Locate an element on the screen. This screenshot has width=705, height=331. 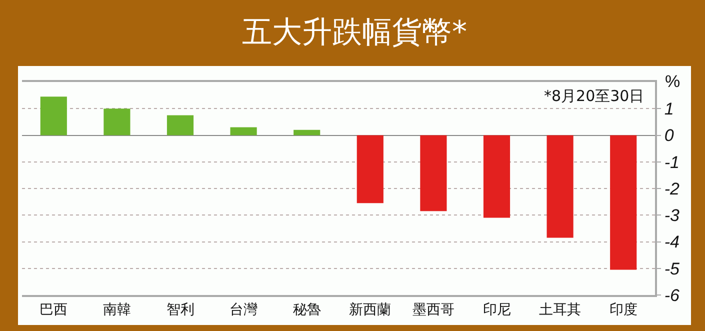
chart-title: 五大升跌幅貨幣* is located at coordinates (354, 33).